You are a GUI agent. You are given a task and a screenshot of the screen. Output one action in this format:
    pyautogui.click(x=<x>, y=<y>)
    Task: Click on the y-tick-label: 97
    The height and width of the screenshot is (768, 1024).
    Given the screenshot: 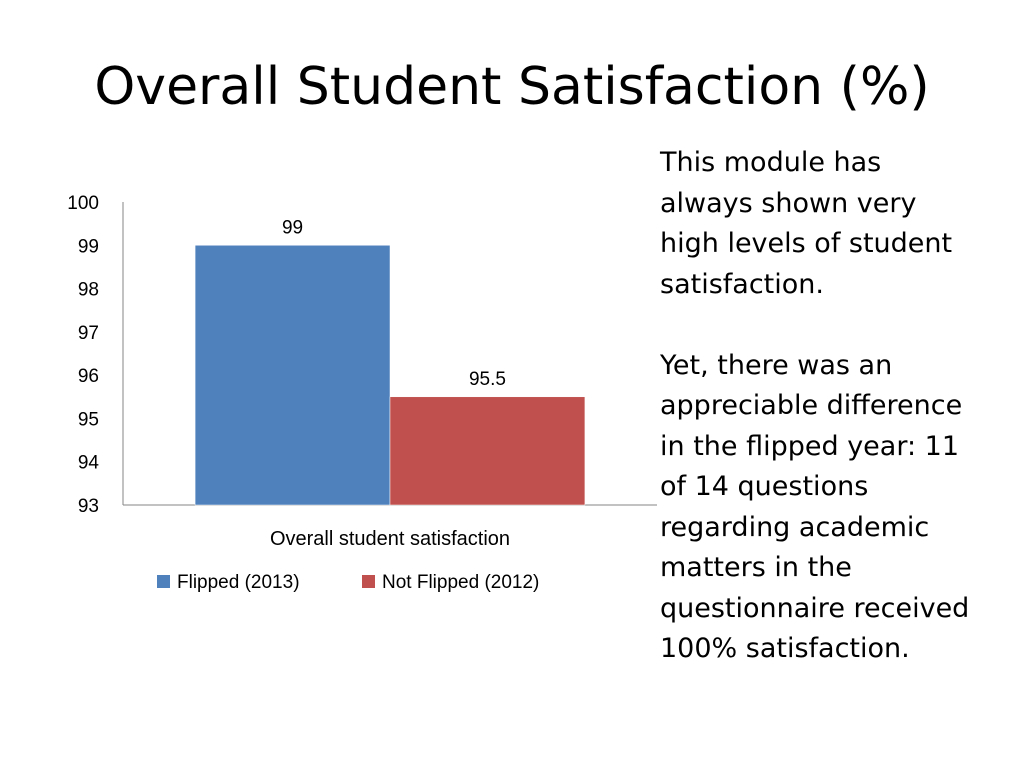 What is the action you would take?
    pyautogui.click(x=88, y=333)
    